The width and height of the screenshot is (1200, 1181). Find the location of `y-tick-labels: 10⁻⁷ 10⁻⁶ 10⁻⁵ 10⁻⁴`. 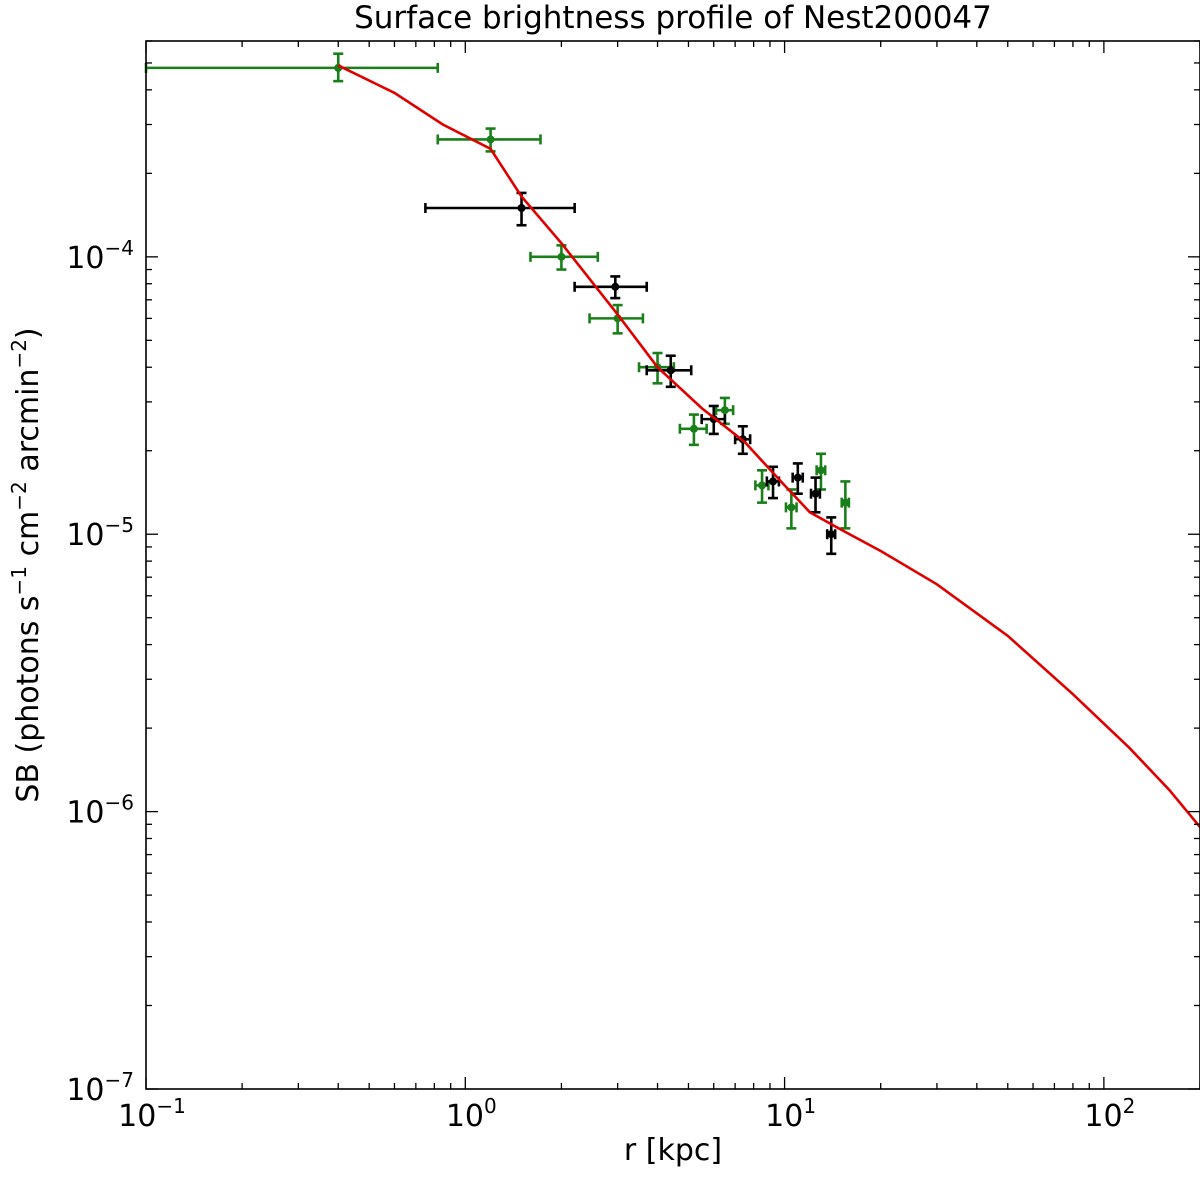

y-tick-labels: 10⁻⁷ 10⁻⁶ 10⁻⁵ 10⁻⁴ is located at coordinates (100, 672).